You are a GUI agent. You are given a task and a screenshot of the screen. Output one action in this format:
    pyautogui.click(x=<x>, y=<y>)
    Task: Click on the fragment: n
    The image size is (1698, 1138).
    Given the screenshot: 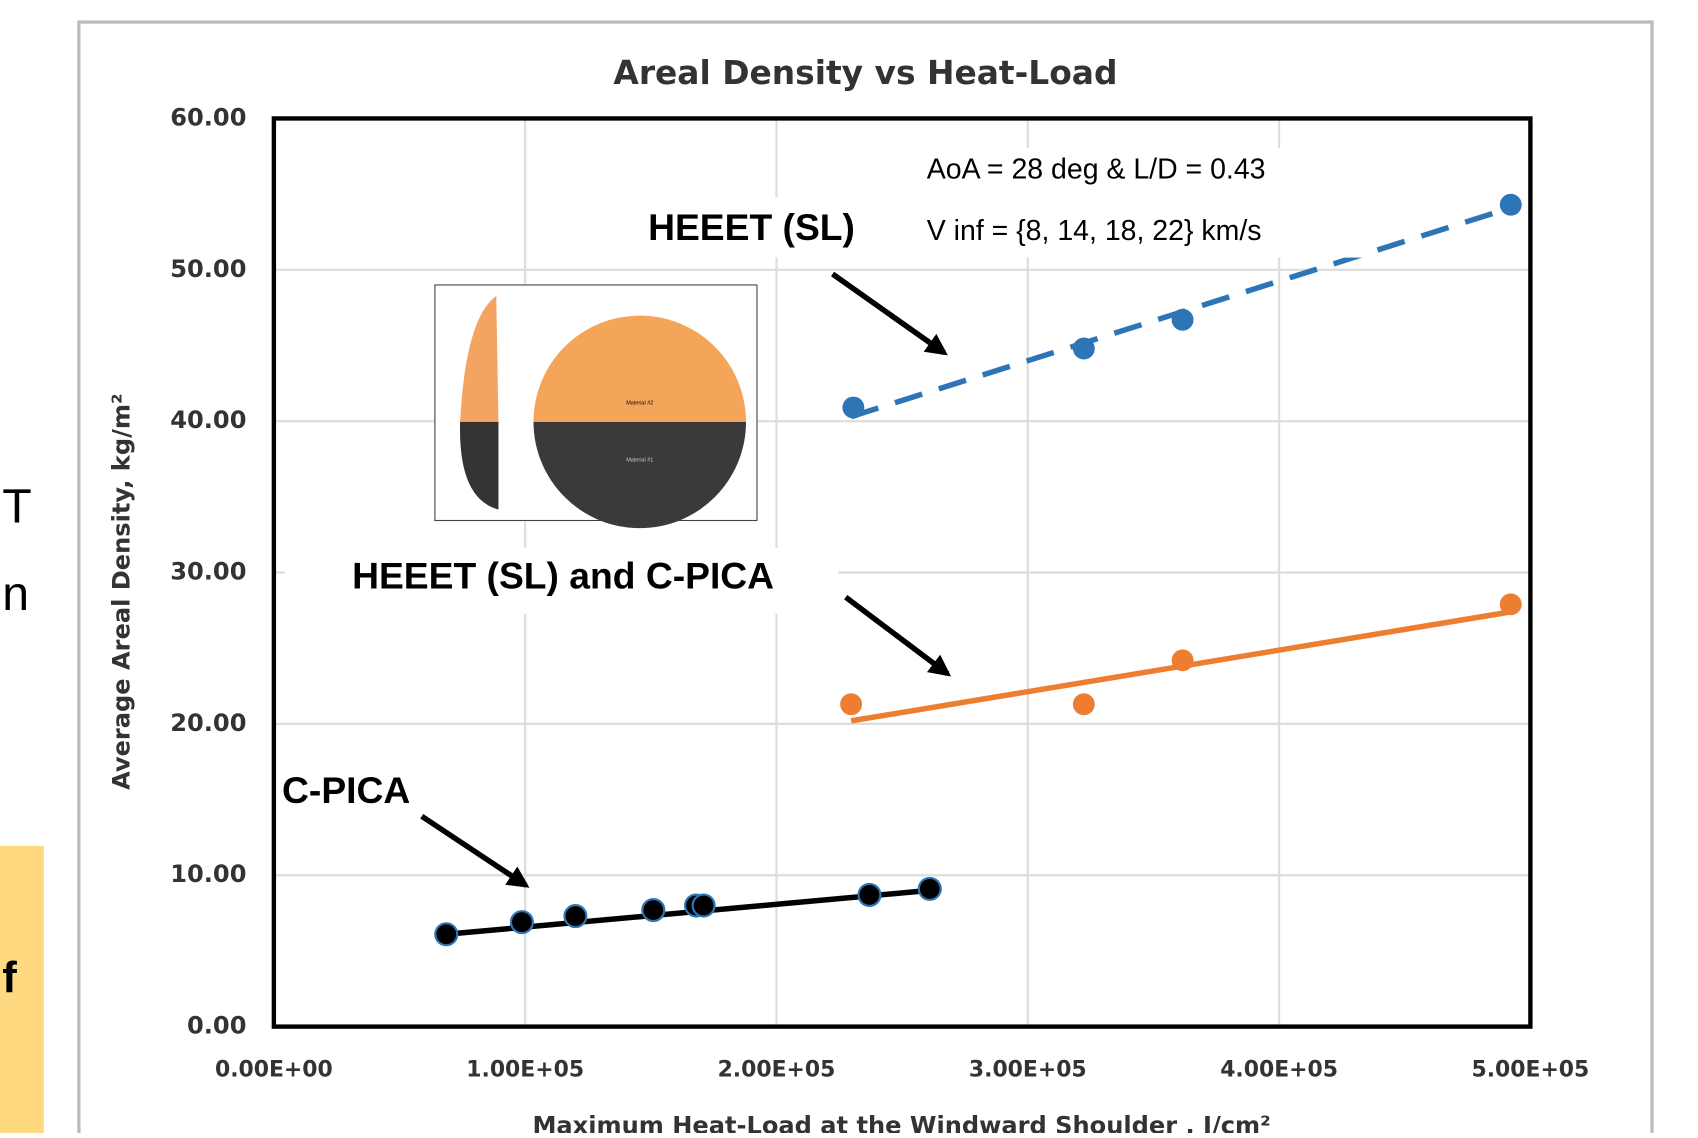 What is the action you would take?
    pyautogui.click(x=15, y=594)
    